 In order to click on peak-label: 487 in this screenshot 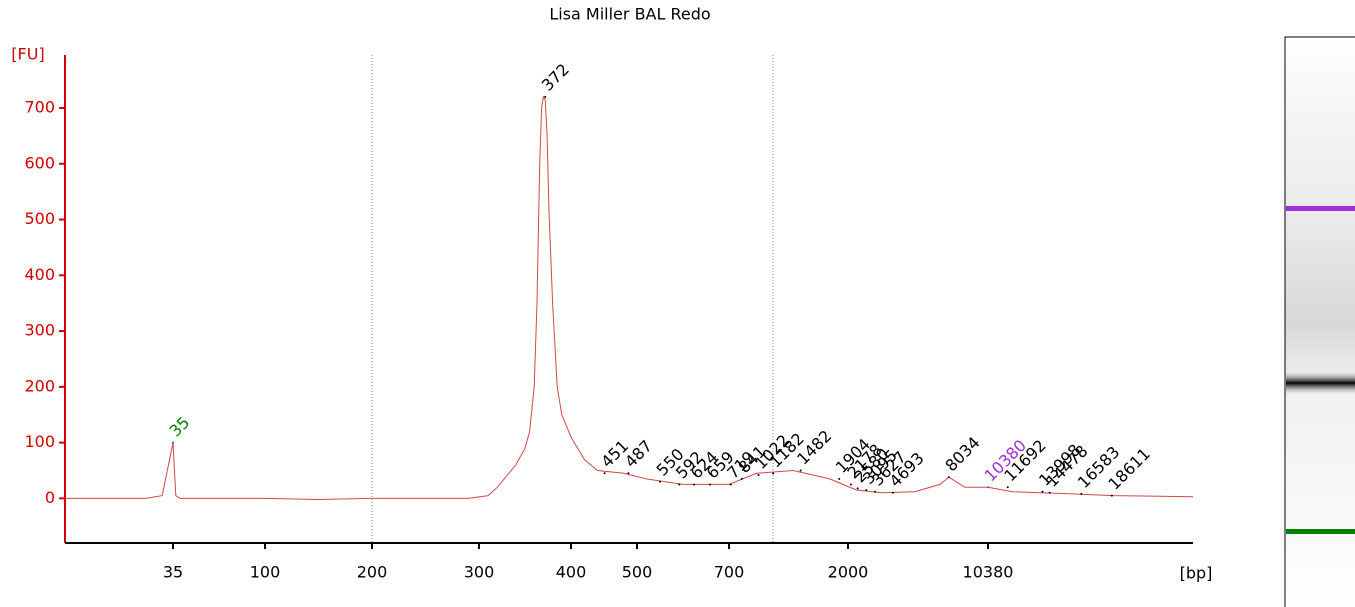, I will do `click(638, 453)`.